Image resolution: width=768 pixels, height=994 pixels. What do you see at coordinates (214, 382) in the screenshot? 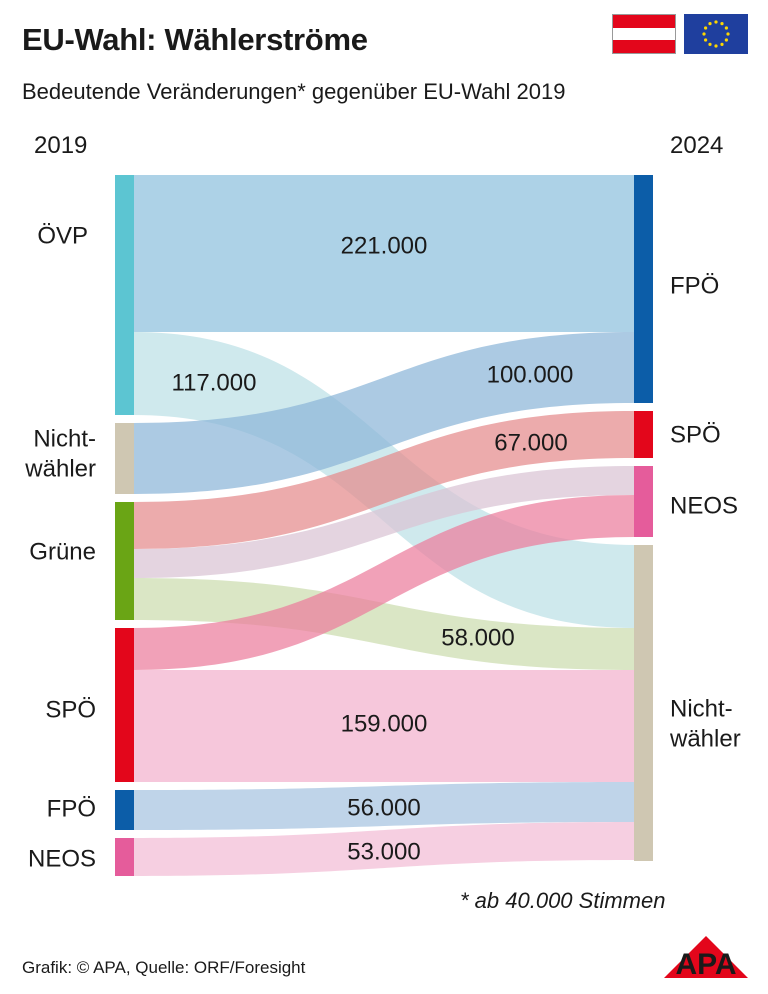
I see `flow-label-ovp19-nw24: 117.000` at bounding box center [214, 382].